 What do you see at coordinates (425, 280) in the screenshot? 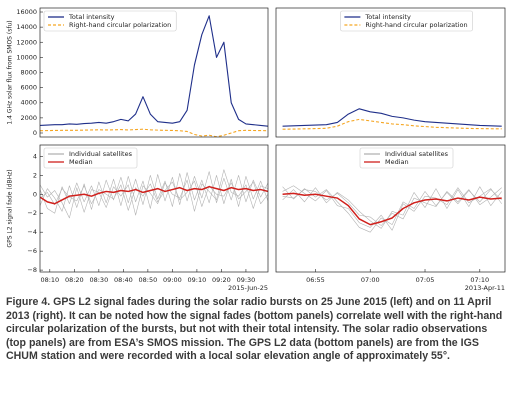
I see `x-tick-label: 07:05` at bounding box center [425, 280].